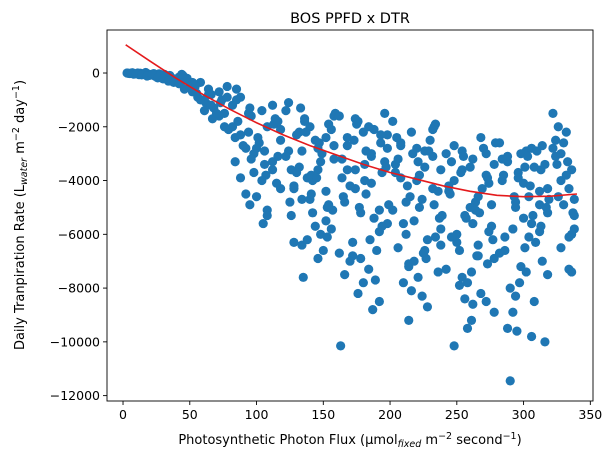  What do you see at coordinates (524, 414) in the screenshot?
I see `x-tick-label: 300` at bounding box center [524, 414].